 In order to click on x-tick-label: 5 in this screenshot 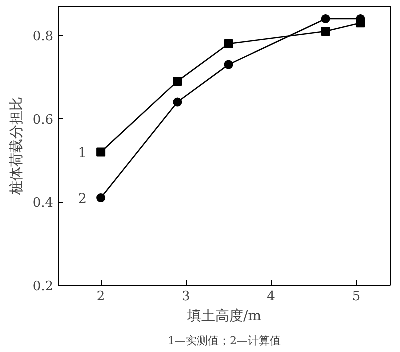, I will do `click(356, 297)`.